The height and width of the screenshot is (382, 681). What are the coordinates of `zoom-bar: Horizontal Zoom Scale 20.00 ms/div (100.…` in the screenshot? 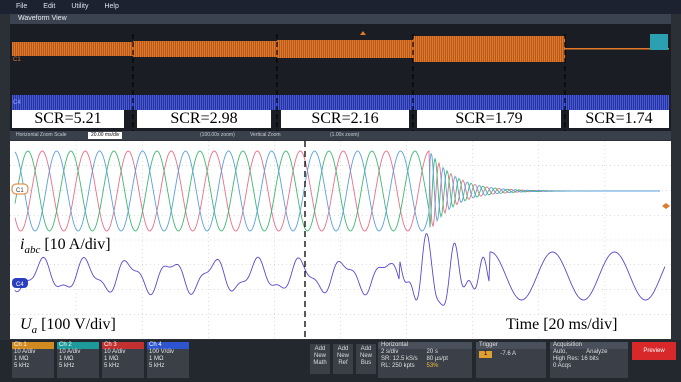 It's located at (340, 135).